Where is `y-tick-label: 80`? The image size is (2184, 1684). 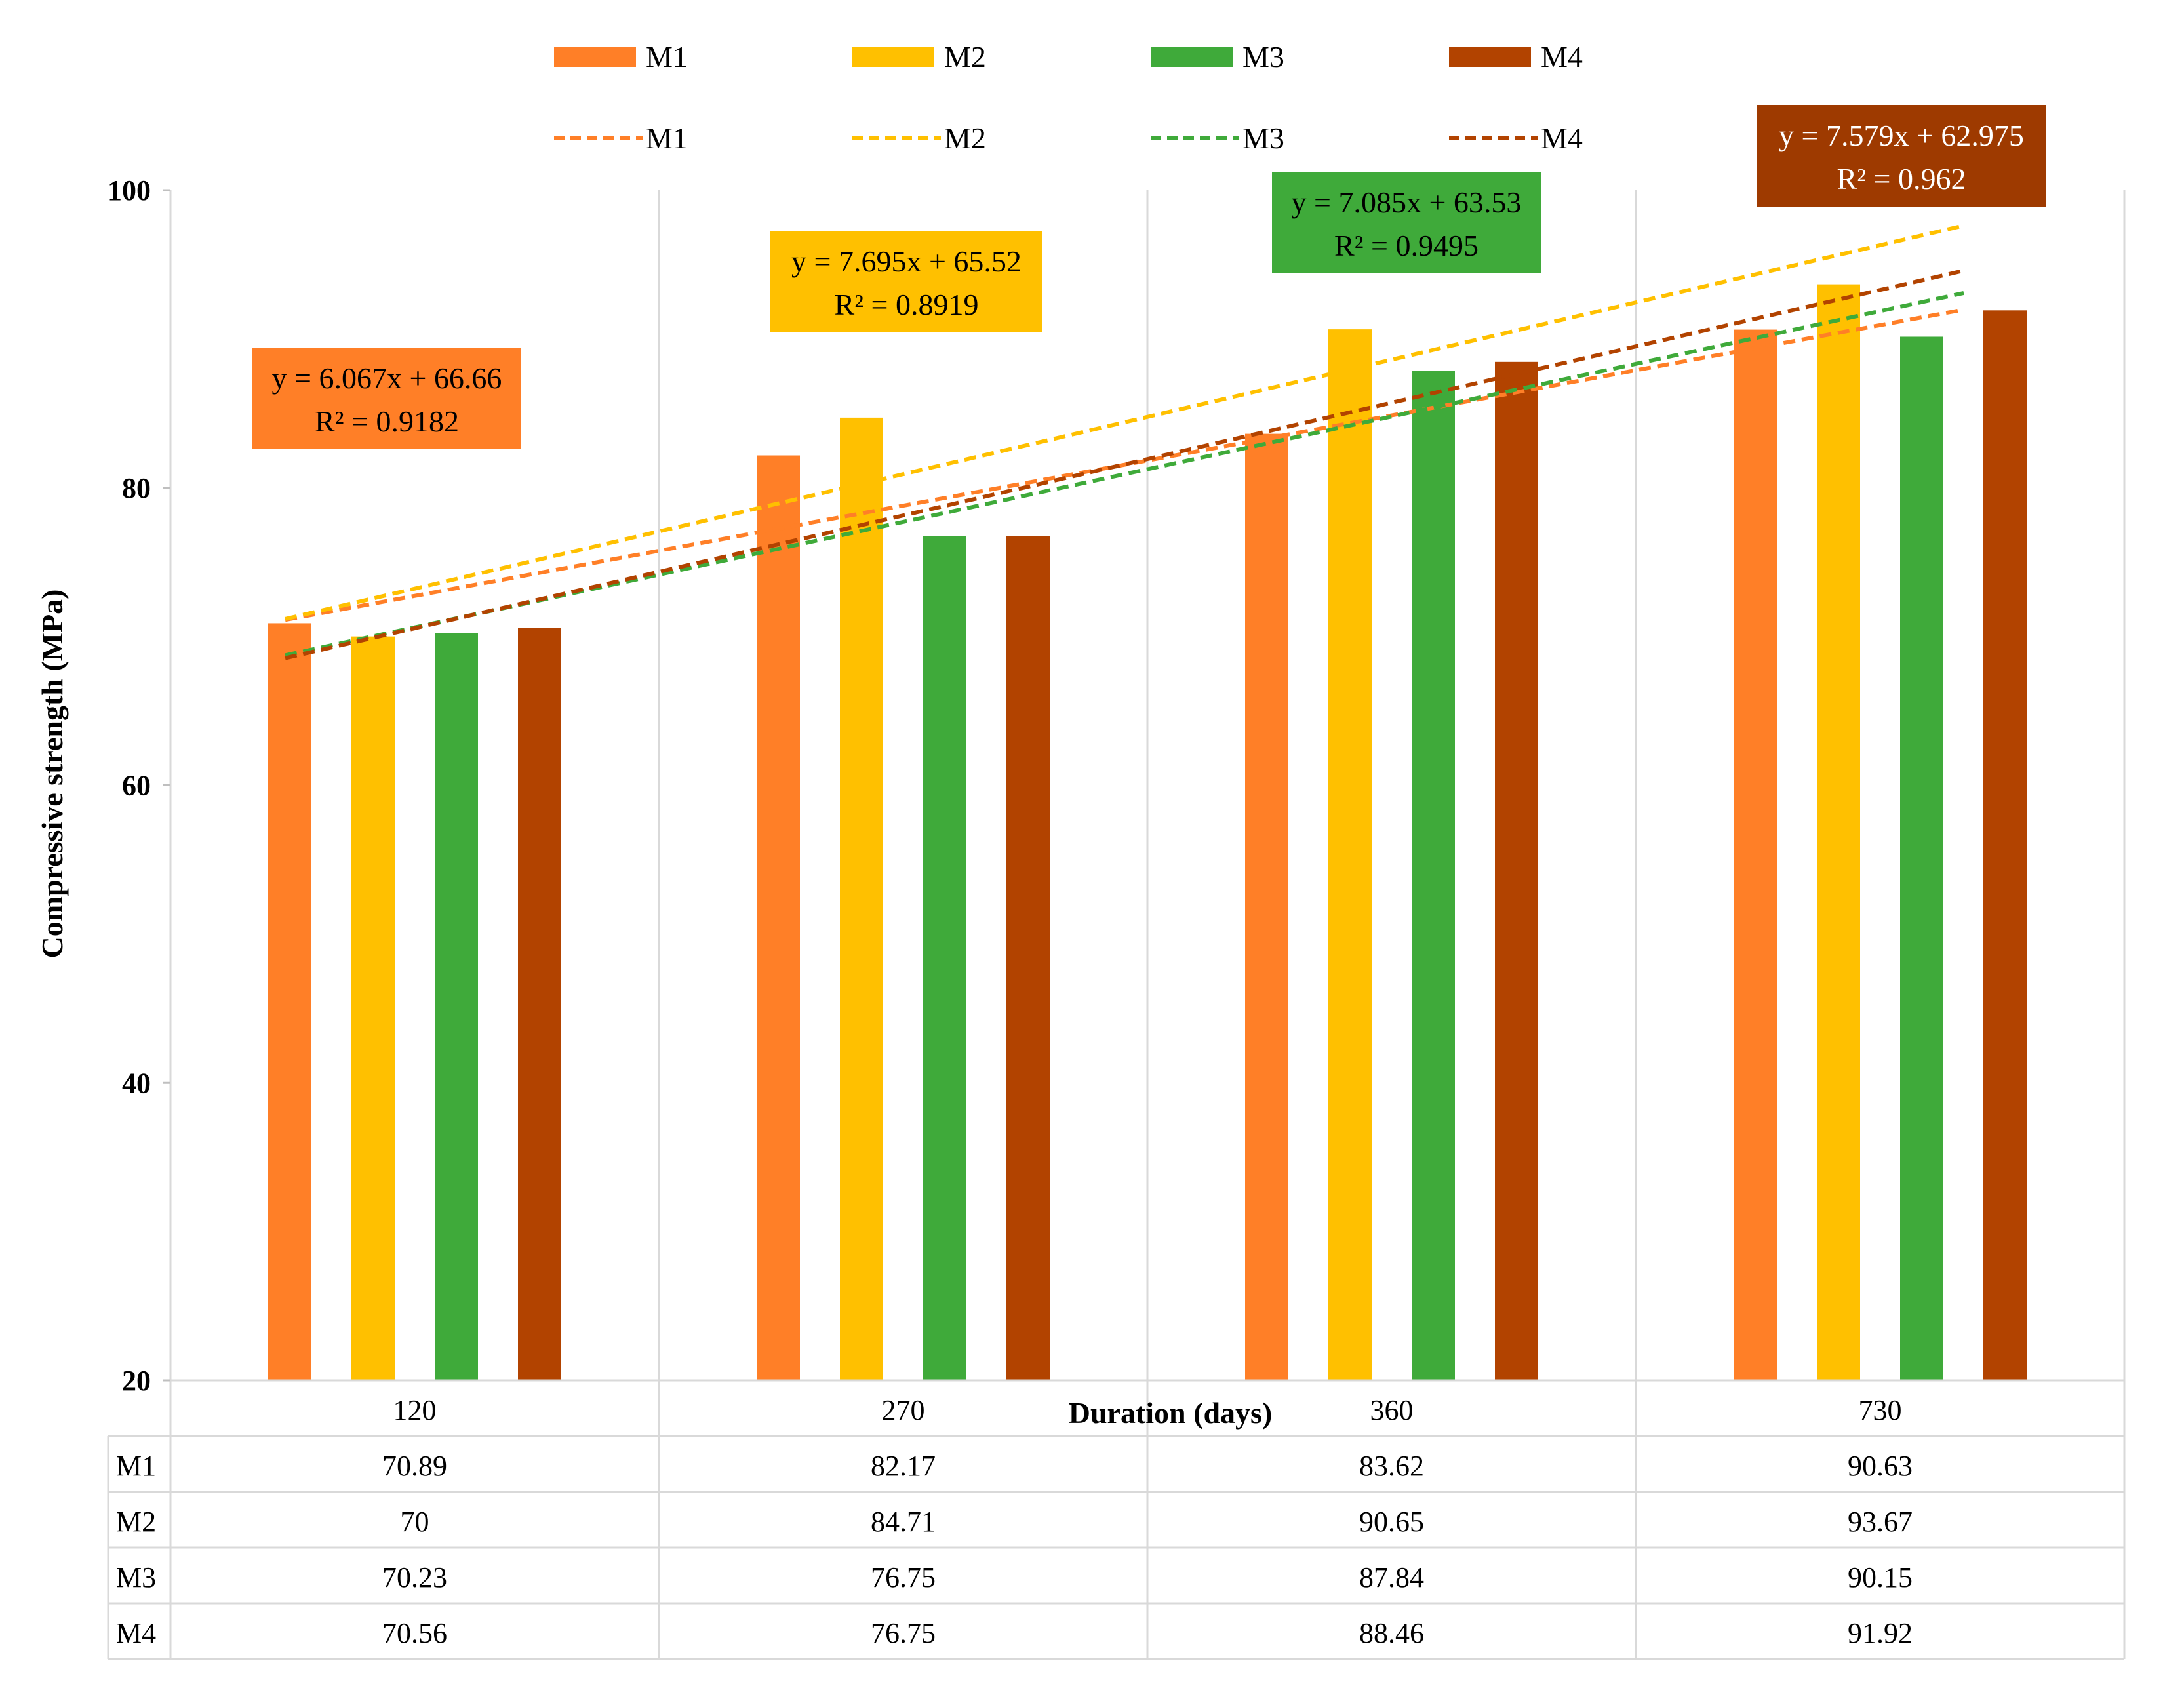 y-tick-label: 80 is located at coordinates (136, 488).